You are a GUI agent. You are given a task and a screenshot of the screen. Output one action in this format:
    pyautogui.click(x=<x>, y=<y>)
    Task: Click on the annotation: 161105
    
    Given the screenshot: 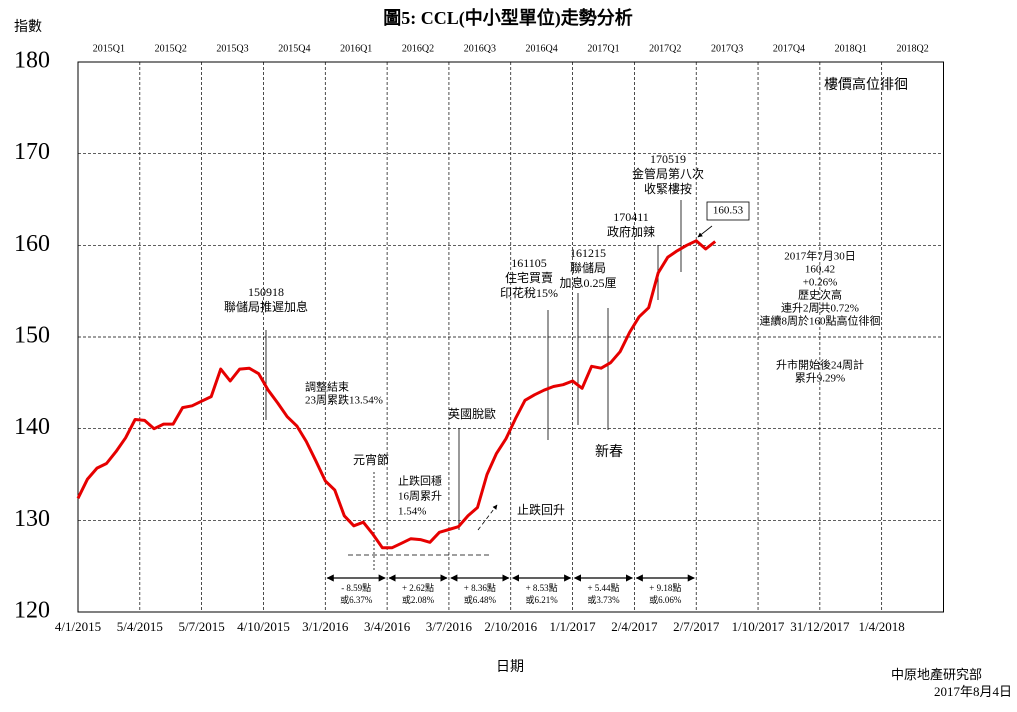 What is the action you would take?
    pyautogui.click(x=529, y=263)
    